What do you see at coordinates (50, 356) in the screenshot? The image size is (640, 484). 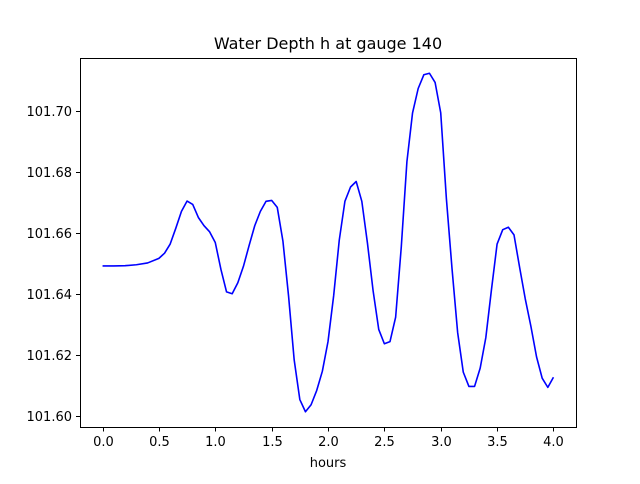 I see `y-tick-label: 101.62` at bounding box center [50, 356].